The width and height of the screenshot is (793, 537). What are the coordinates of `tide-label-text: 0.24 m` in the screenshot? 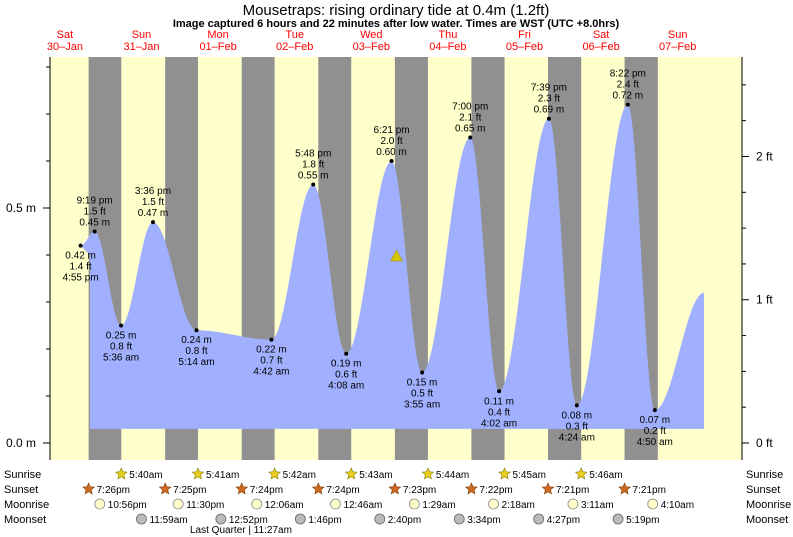 It's located at (196, 340).